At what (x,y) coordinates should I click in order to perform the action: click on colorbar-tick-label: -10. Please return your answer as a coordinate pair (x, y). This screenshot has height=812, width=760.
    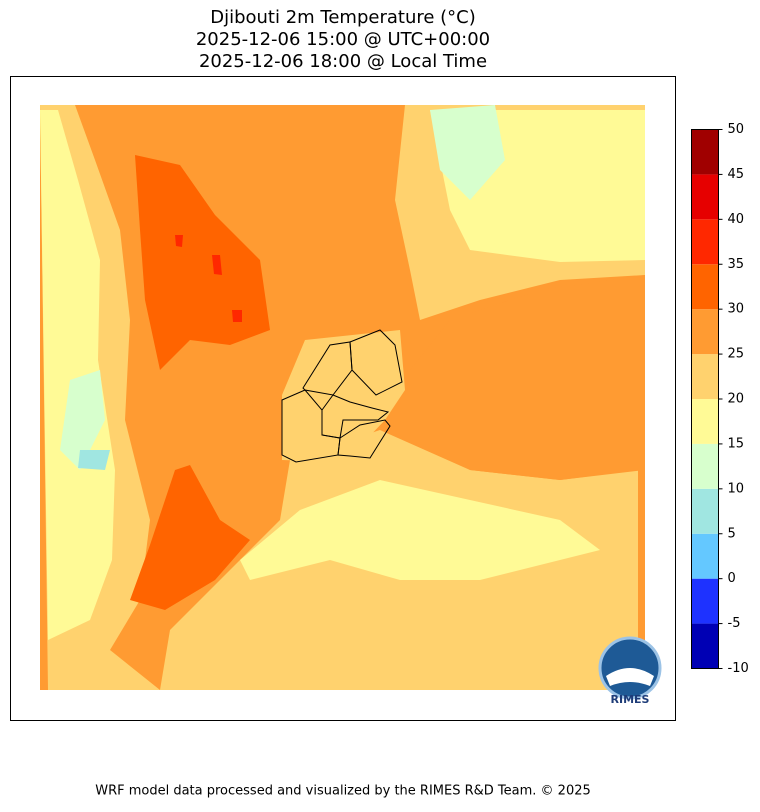
    Looking at the image, I should click on (738, 668).